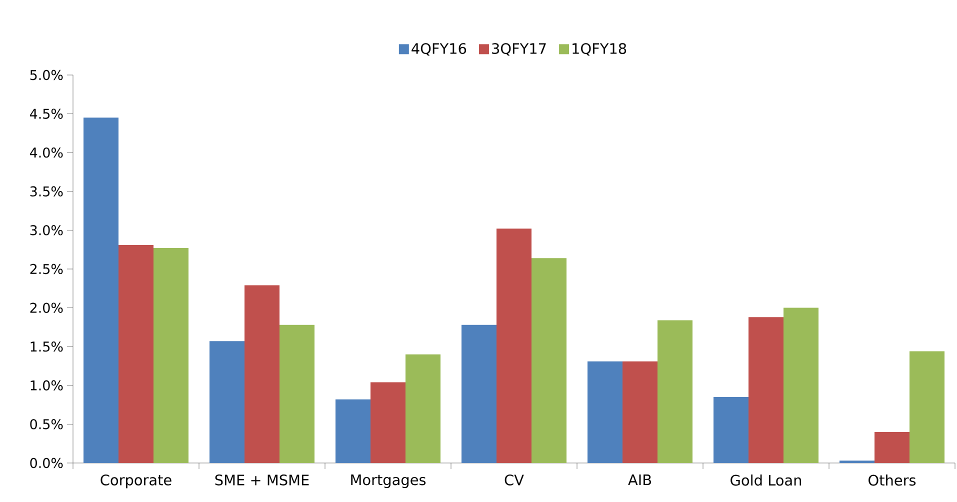 The width and height of the screenshot is (957, 502). What do you see at coordinates (46, 424) in the screenshot?
I see `y-tick-label: 0.5%` at bounding box center [46, 424].